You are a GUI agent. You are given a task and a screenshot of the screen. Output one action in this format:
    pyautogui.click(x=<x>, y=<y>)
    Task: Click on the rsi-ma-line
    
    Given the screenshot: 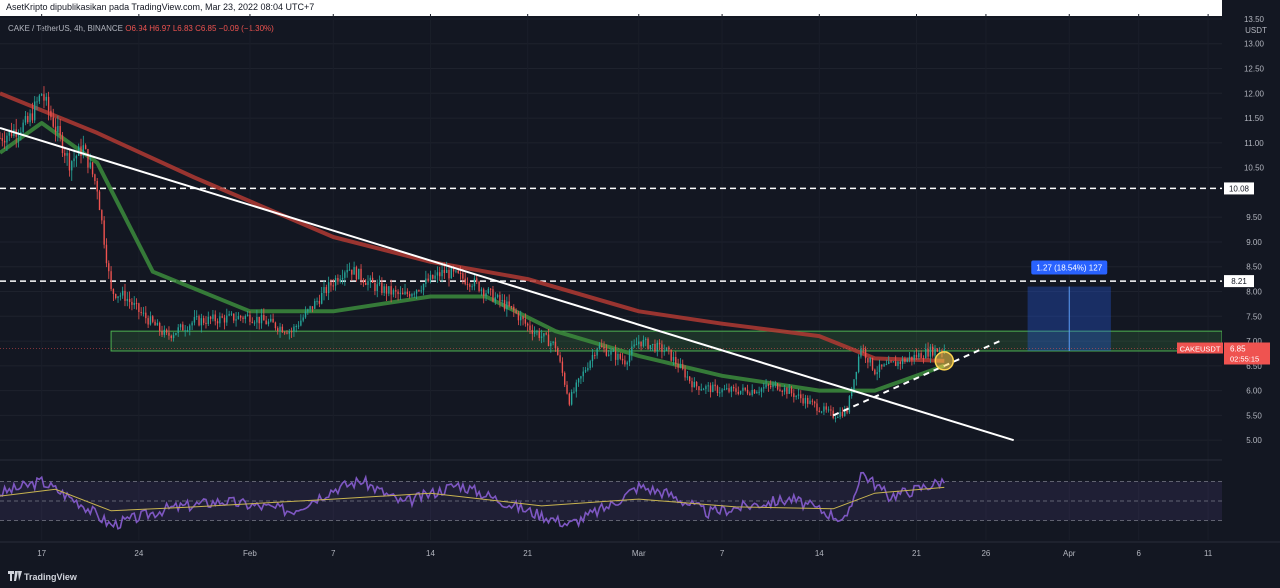 What is the action you would take?
    pyautogui.click(x=472, y=499)
    